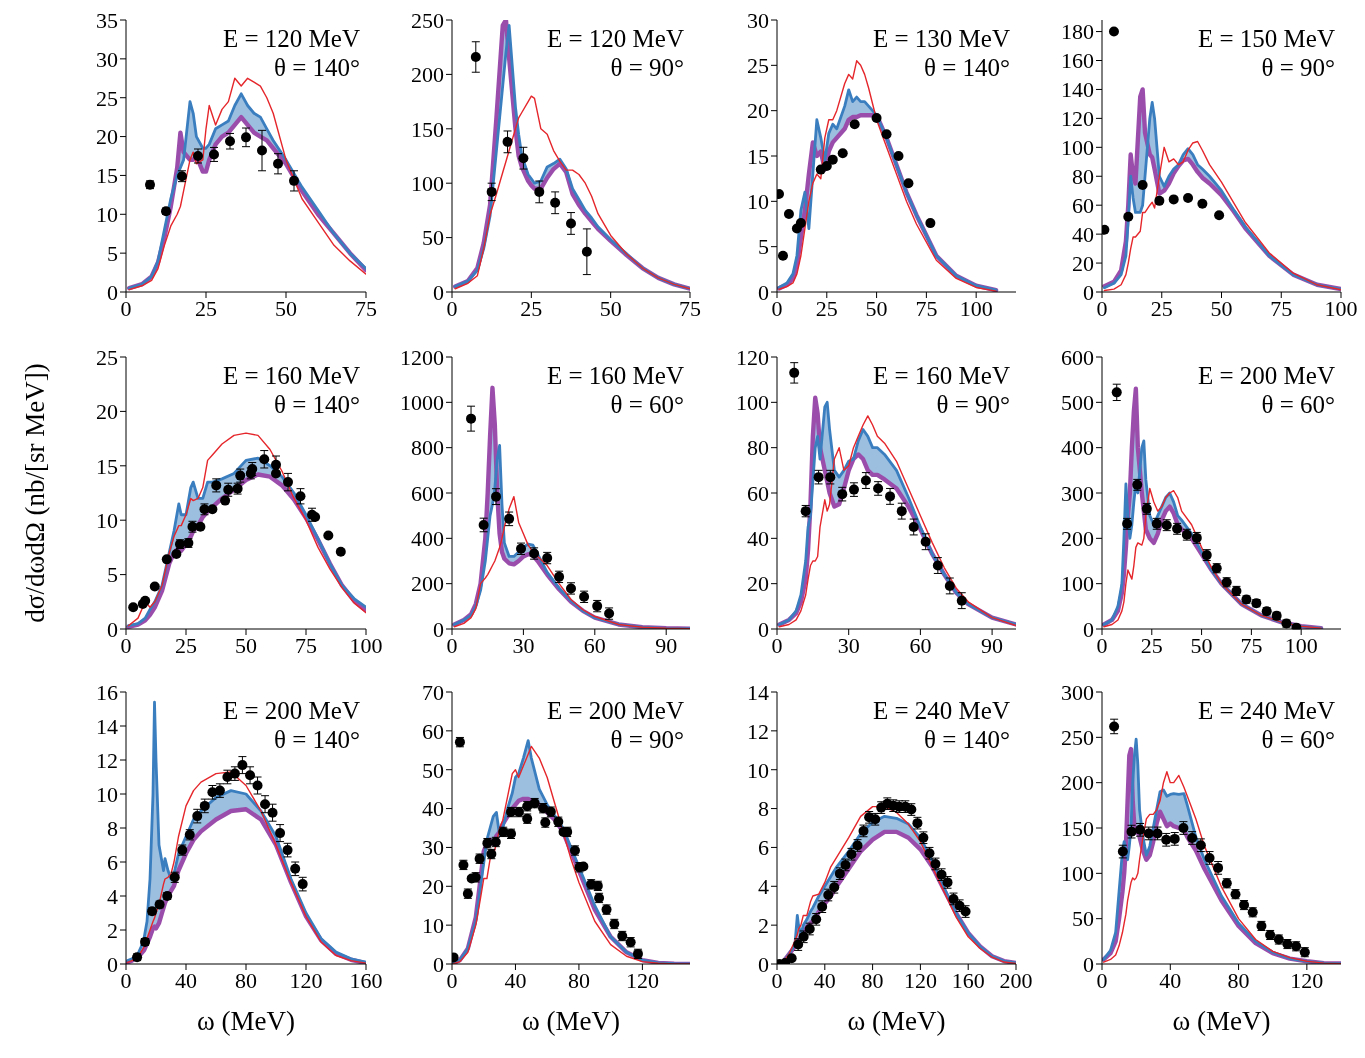  What do you see at coordinates (246, 1021) in the screenshot?
I see `x-axis-title: ω (MeV)` at bounding box center [246, 1021].